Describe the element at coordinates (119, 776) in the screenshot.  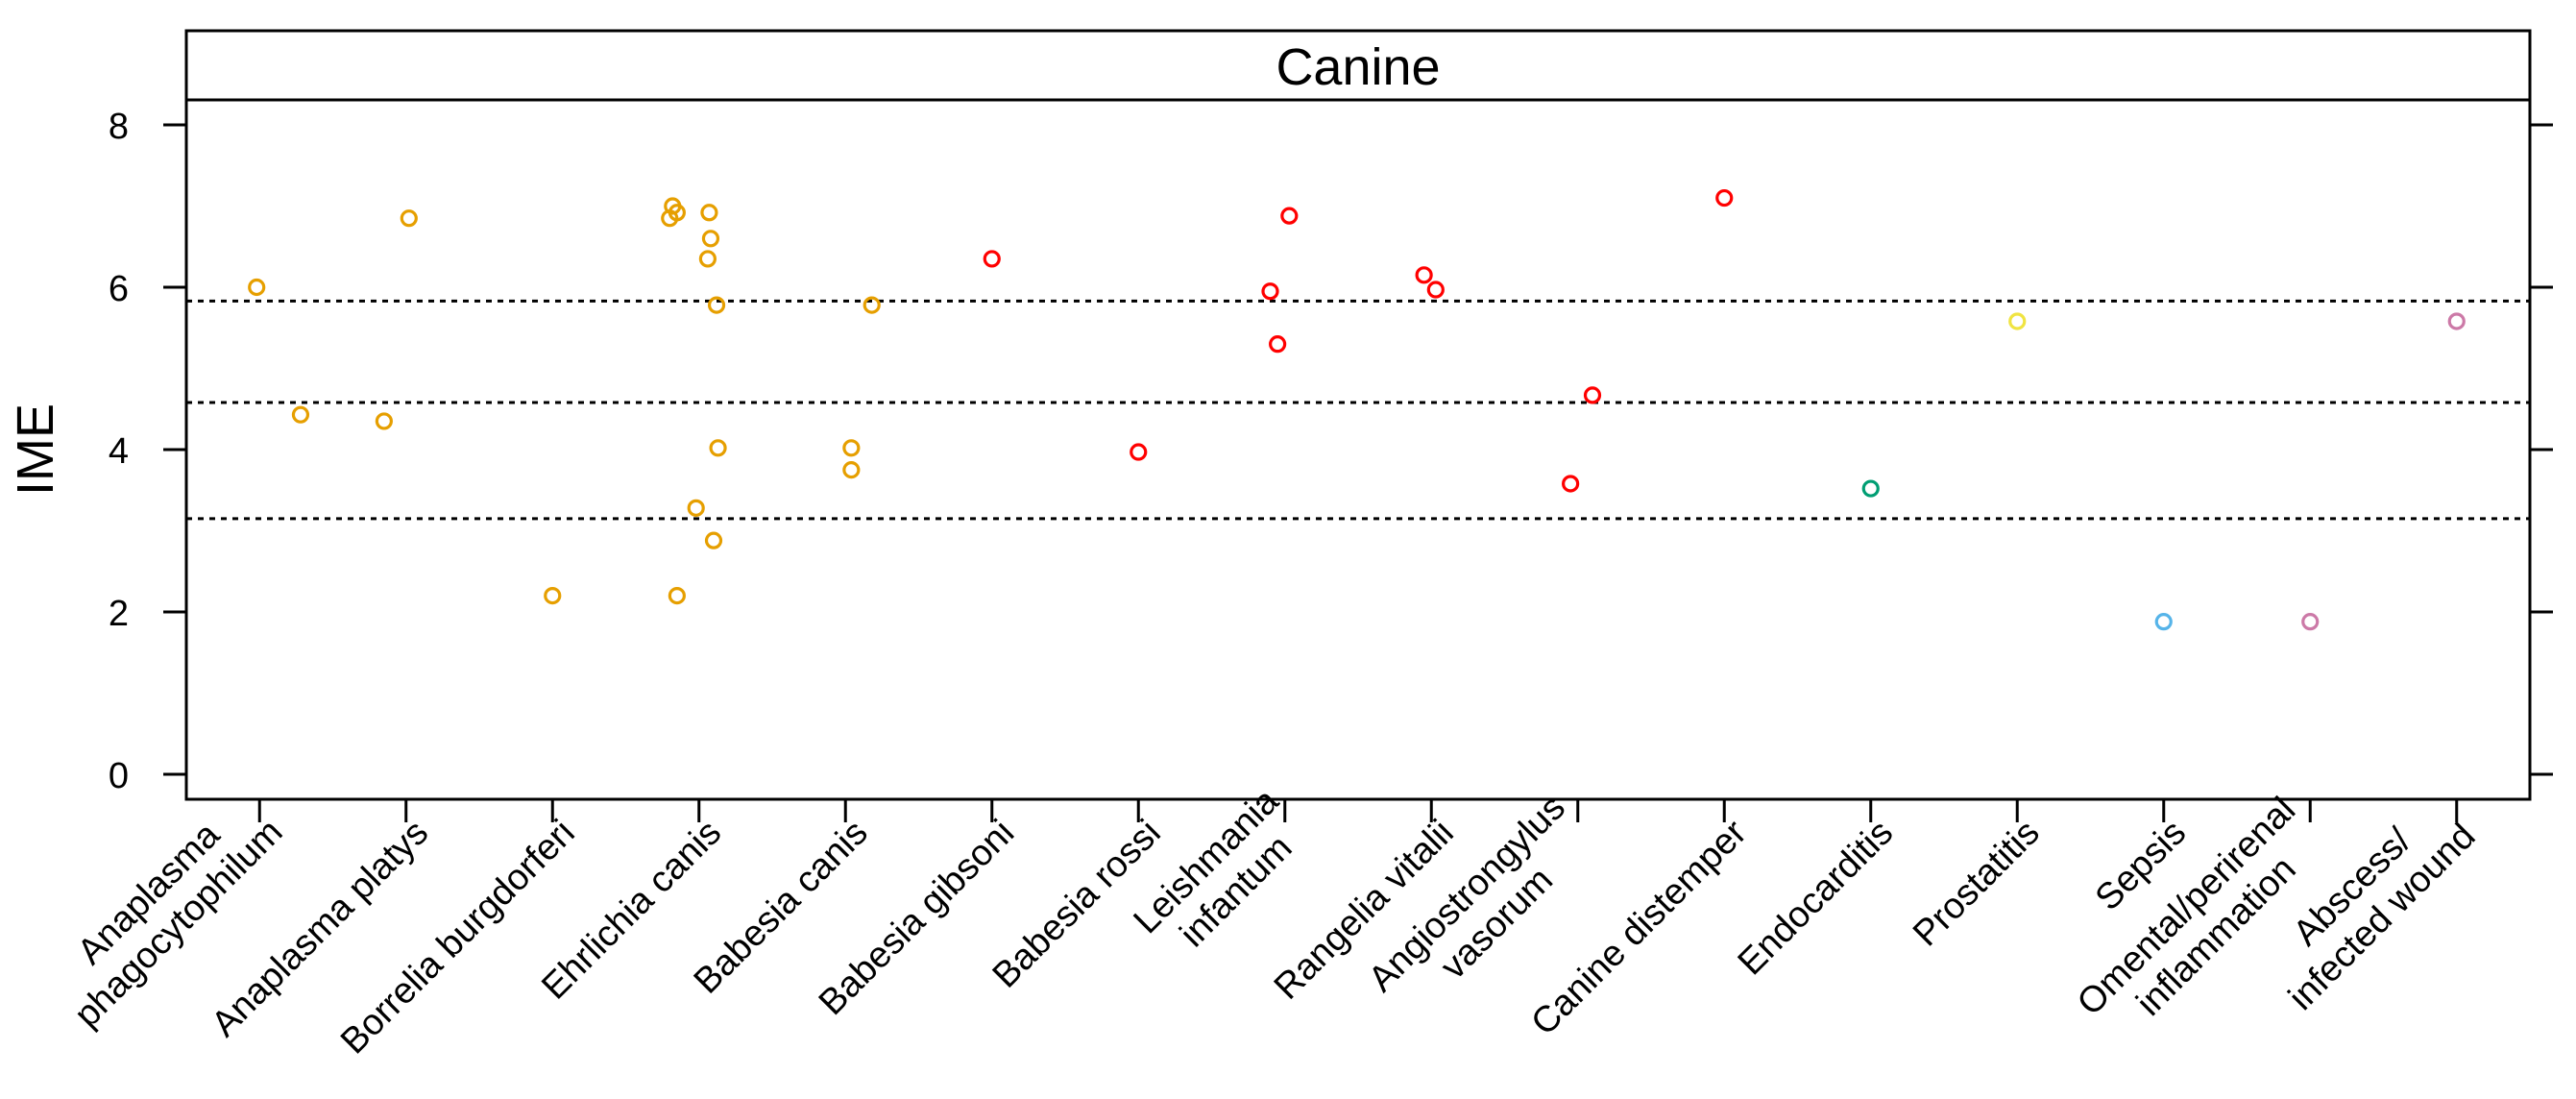
I see `y-tick-label-0: 0` at that location.